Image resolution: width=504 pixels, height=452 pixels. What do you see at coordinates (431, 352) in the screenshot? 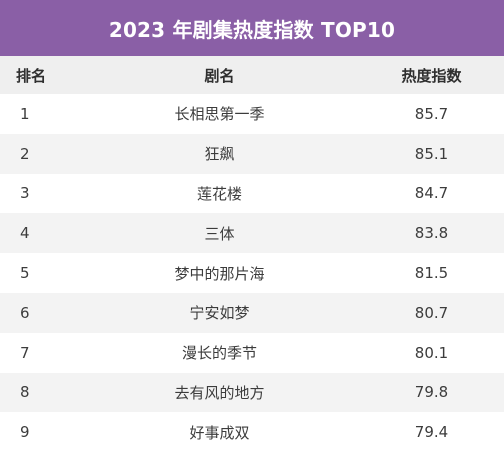
I see `index-cell: 80.1` at bounding box center [431, 352].